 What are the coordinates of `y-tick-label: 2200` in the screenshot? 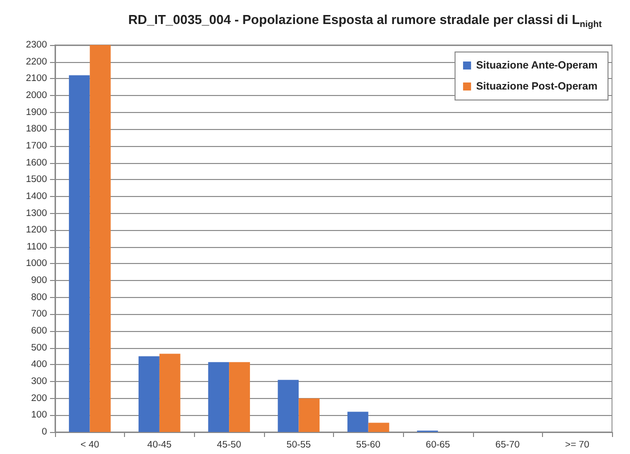 It's located at (36, 62).